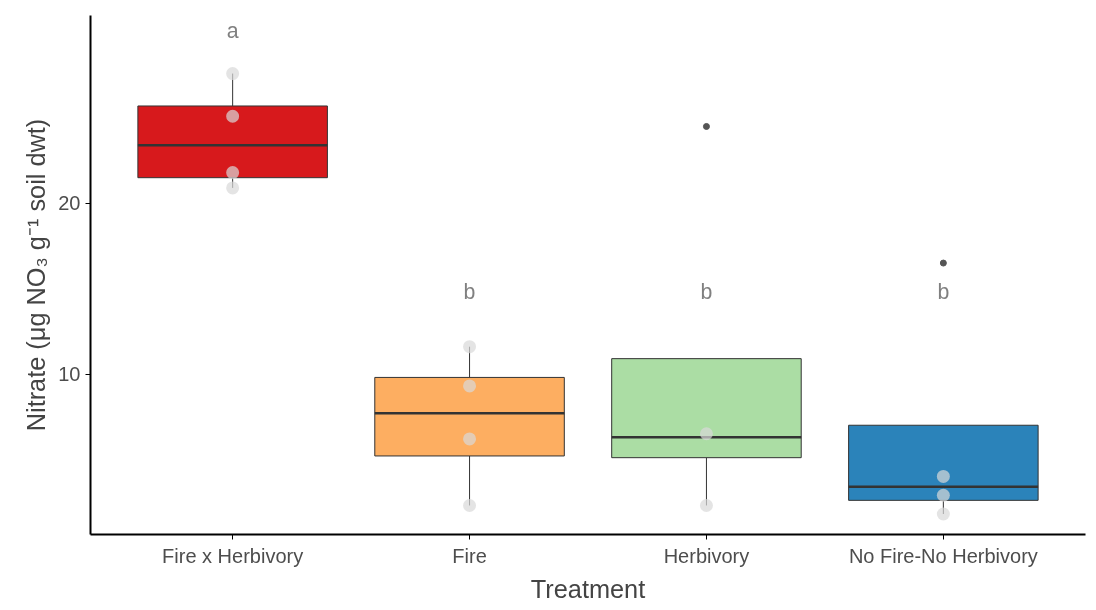 The image size is (1096, 610). I want to click on y-tick-label: 10, so click(69, 374).